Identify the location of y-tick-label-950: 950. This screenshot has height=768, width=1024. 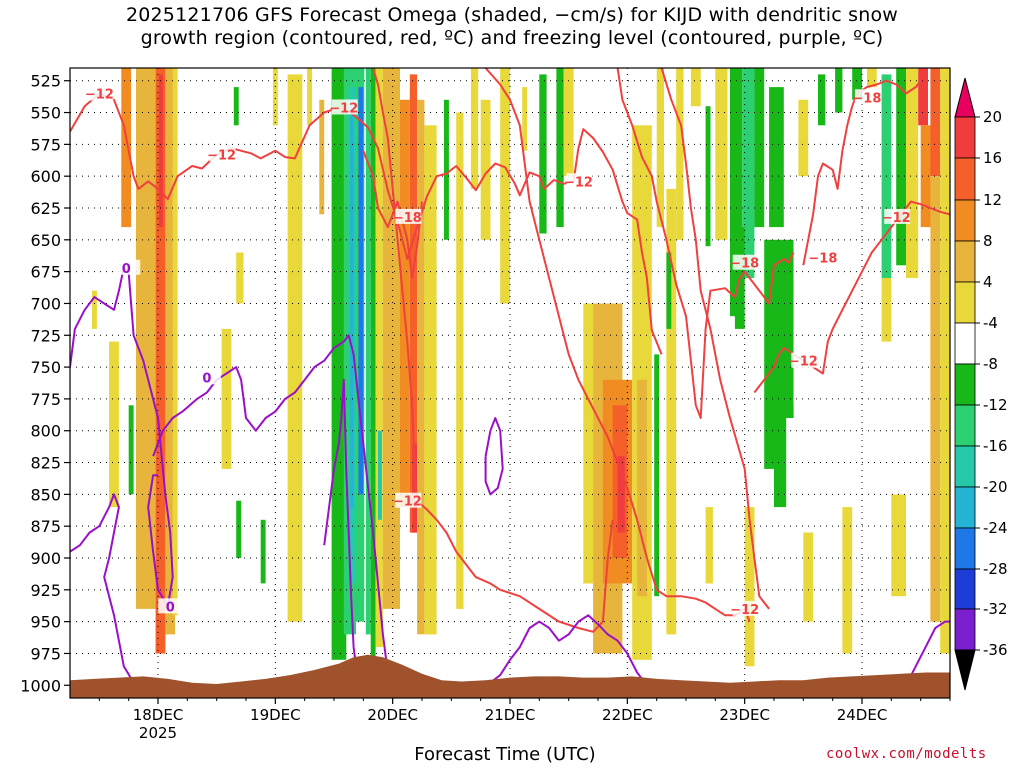
(45, 622).